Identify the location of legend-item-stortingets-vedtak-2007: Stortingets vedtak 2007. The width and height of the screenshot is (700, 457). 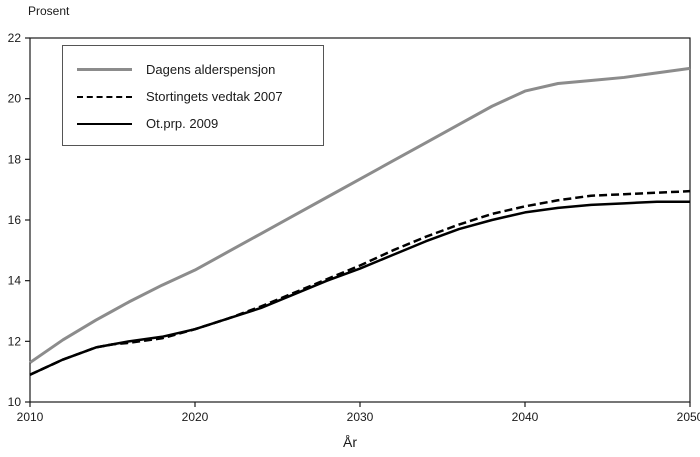
(200, 96).